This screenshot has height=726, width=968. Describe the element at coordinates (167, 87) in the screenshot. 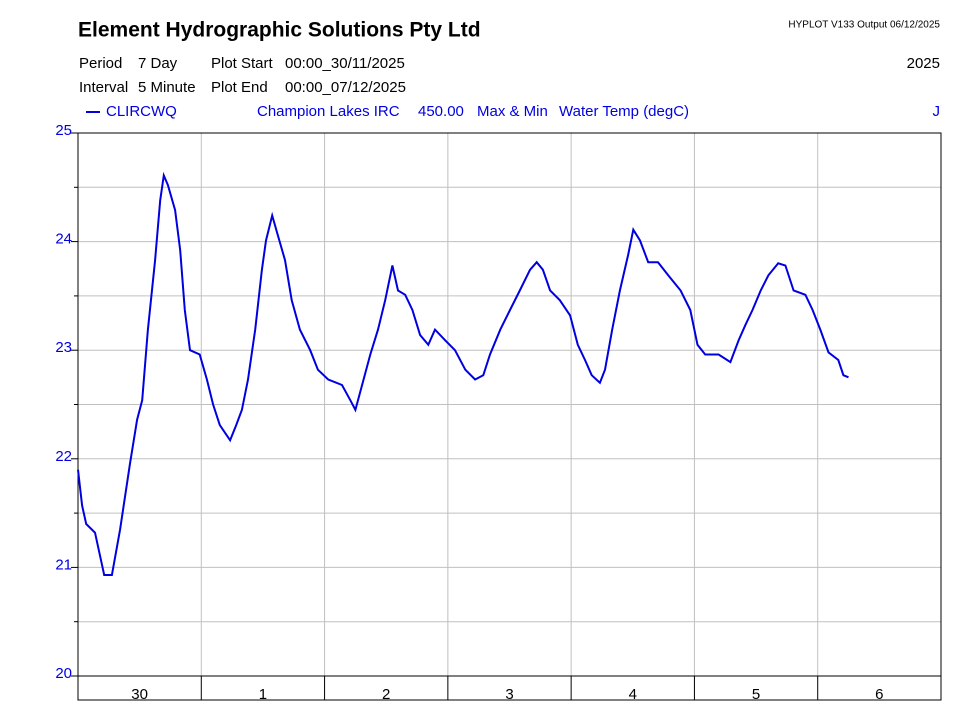

I see `interval: 5 Minute` at that location.